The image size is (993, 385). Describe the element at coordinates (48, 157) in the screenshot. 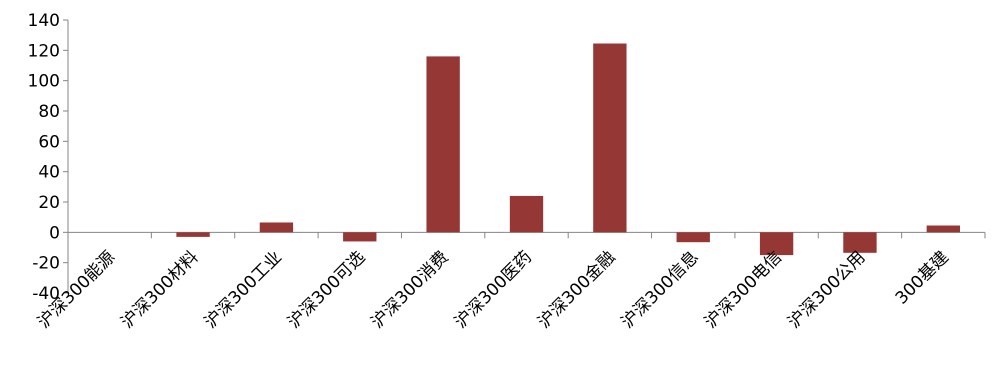

I see `y-axis: -40 -20 0 20 40 60 80 100 120 140` at that location.